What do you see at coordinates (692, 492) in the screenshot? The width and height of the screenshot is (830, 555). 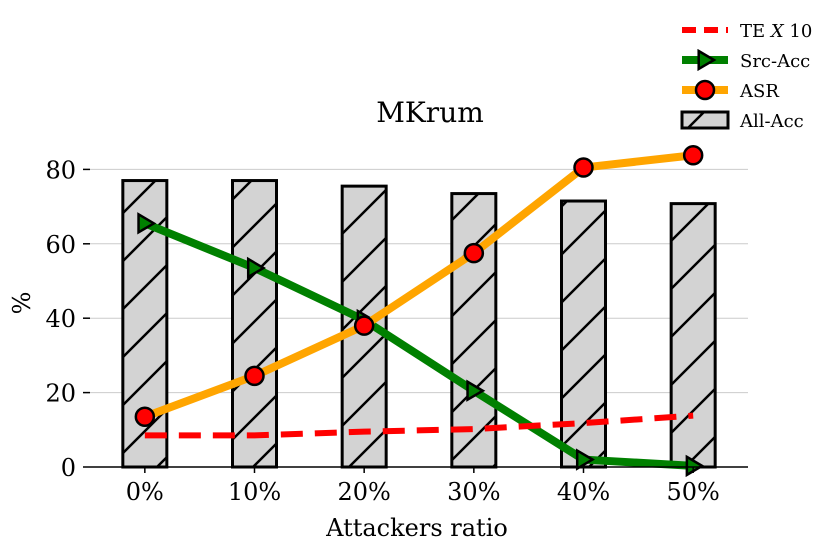 I see `x-tick-label: 50%` at bounding box center [692, 492].